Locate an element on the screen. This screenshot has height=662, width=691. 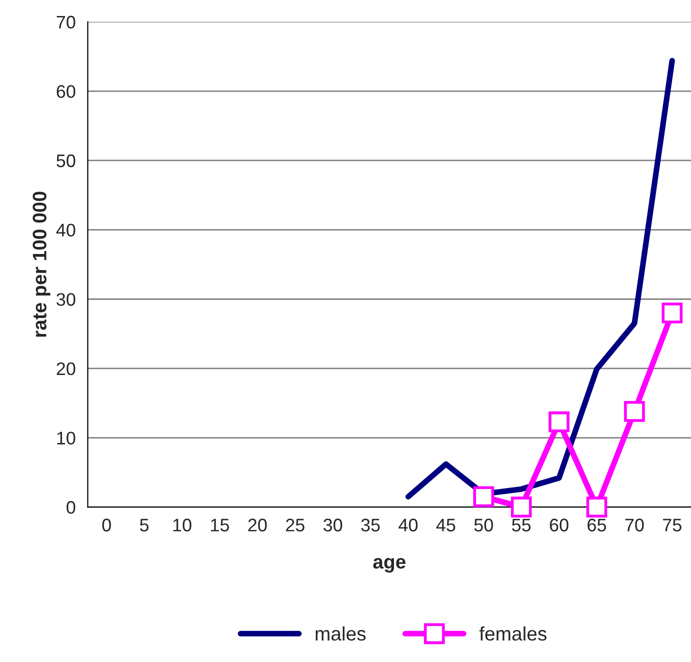
x-tick-label: 50 is located at coordinates (483, 525).